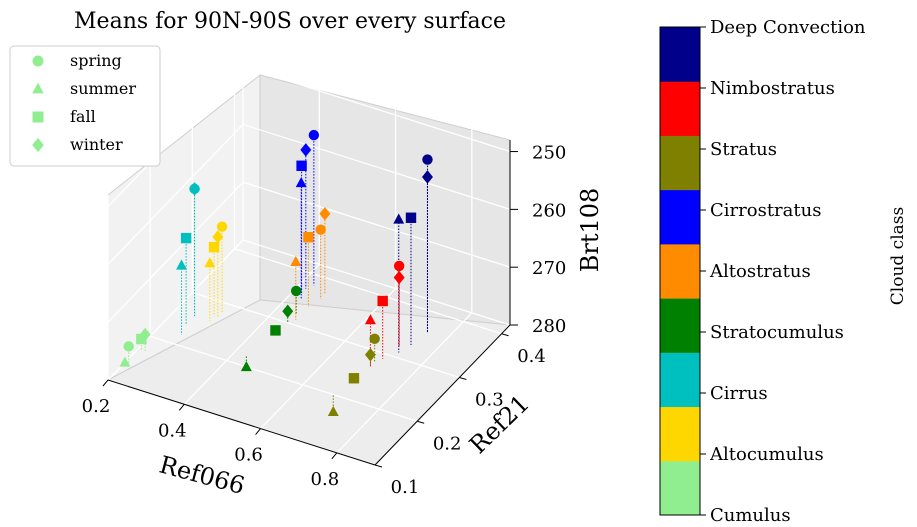  I want to click on legend-label: summer, so click(103, 88).